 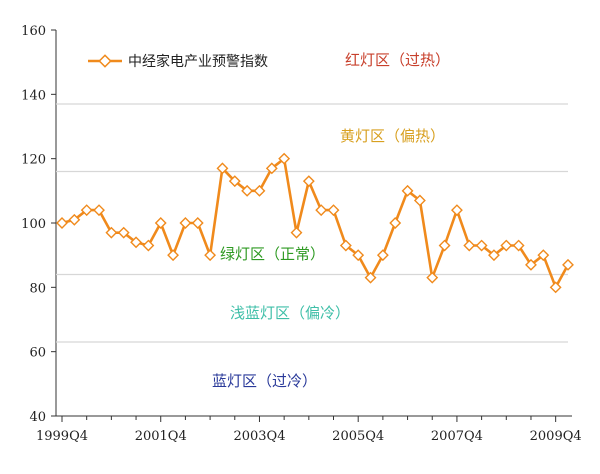 I want to click on y-tick-label-6: 160, so click(x=33, y=31).